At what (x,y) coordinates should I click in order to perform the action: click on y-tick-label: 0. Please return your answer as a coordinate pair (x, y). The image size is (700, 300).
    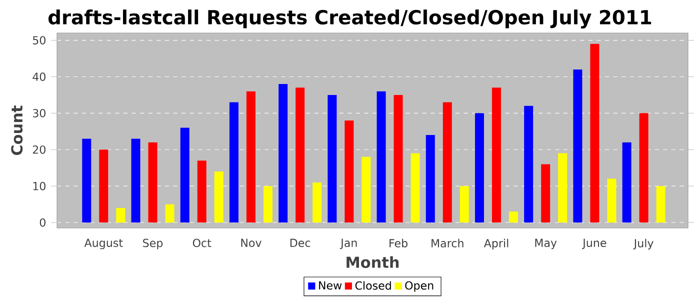
    Looking at the image, I should click on (43, 222).